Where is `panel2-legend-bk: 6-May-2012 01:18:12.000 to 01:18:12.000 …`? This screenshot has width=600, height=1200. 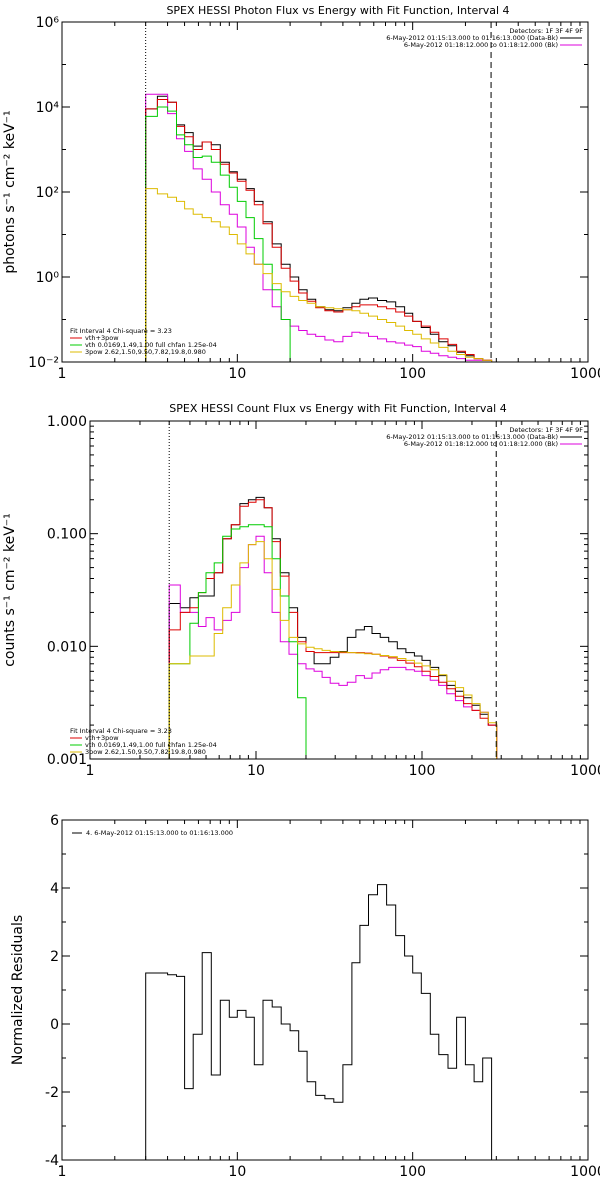 panel2-legend-bk: 6-May-2012 01:18:12.000 to 01:18:12.000 … is located at coordinates (481, 444).